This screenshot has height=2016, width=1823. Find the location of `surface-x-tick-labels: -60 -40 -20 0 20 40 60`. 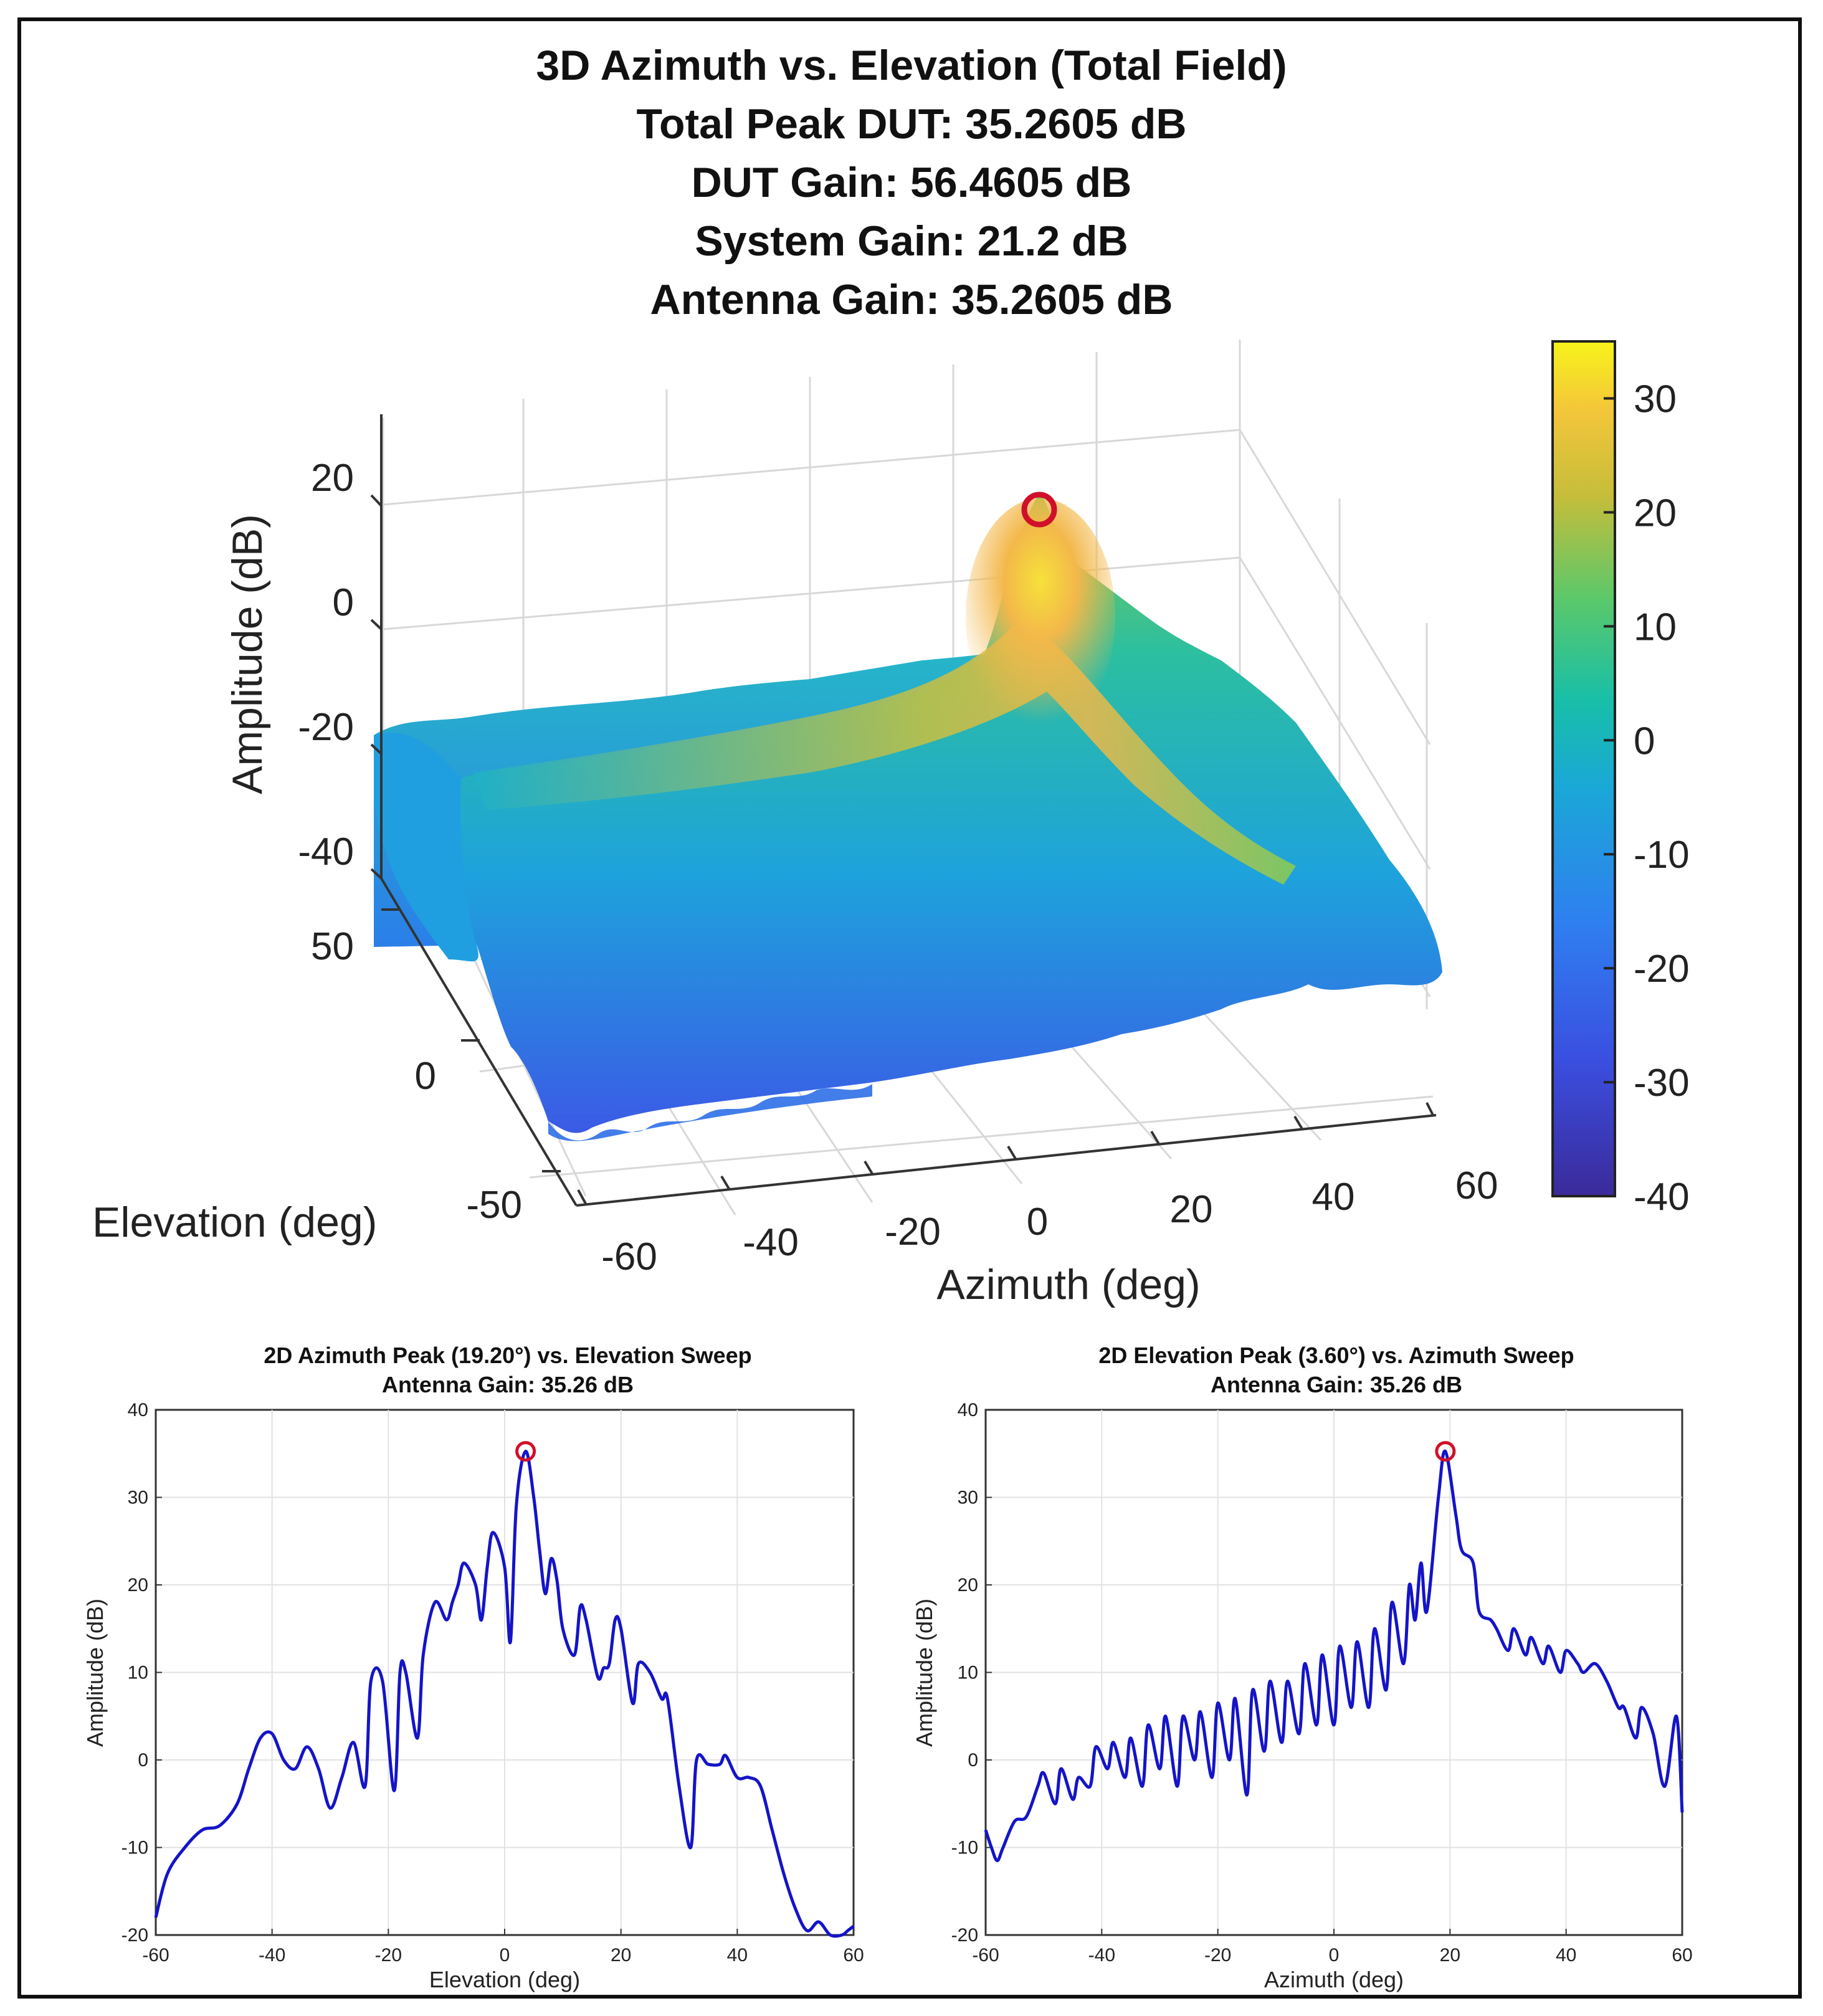

surface-x-tick-labels: -60 -40 -20 0 20 40 60 is located at coordinates (1049, 1221).